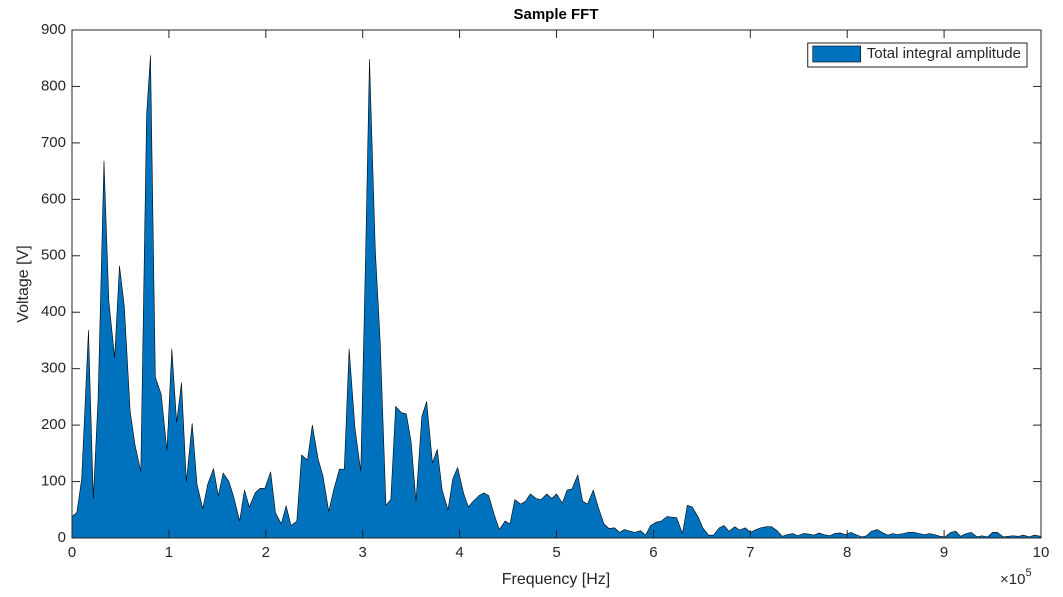 Image resolution: width=1063 pixels, height=597 pixels. What do you see at coordinates (169, 552) in the screenshot?
I see `x-tick-label: 1` at bounding box center [169, 552].